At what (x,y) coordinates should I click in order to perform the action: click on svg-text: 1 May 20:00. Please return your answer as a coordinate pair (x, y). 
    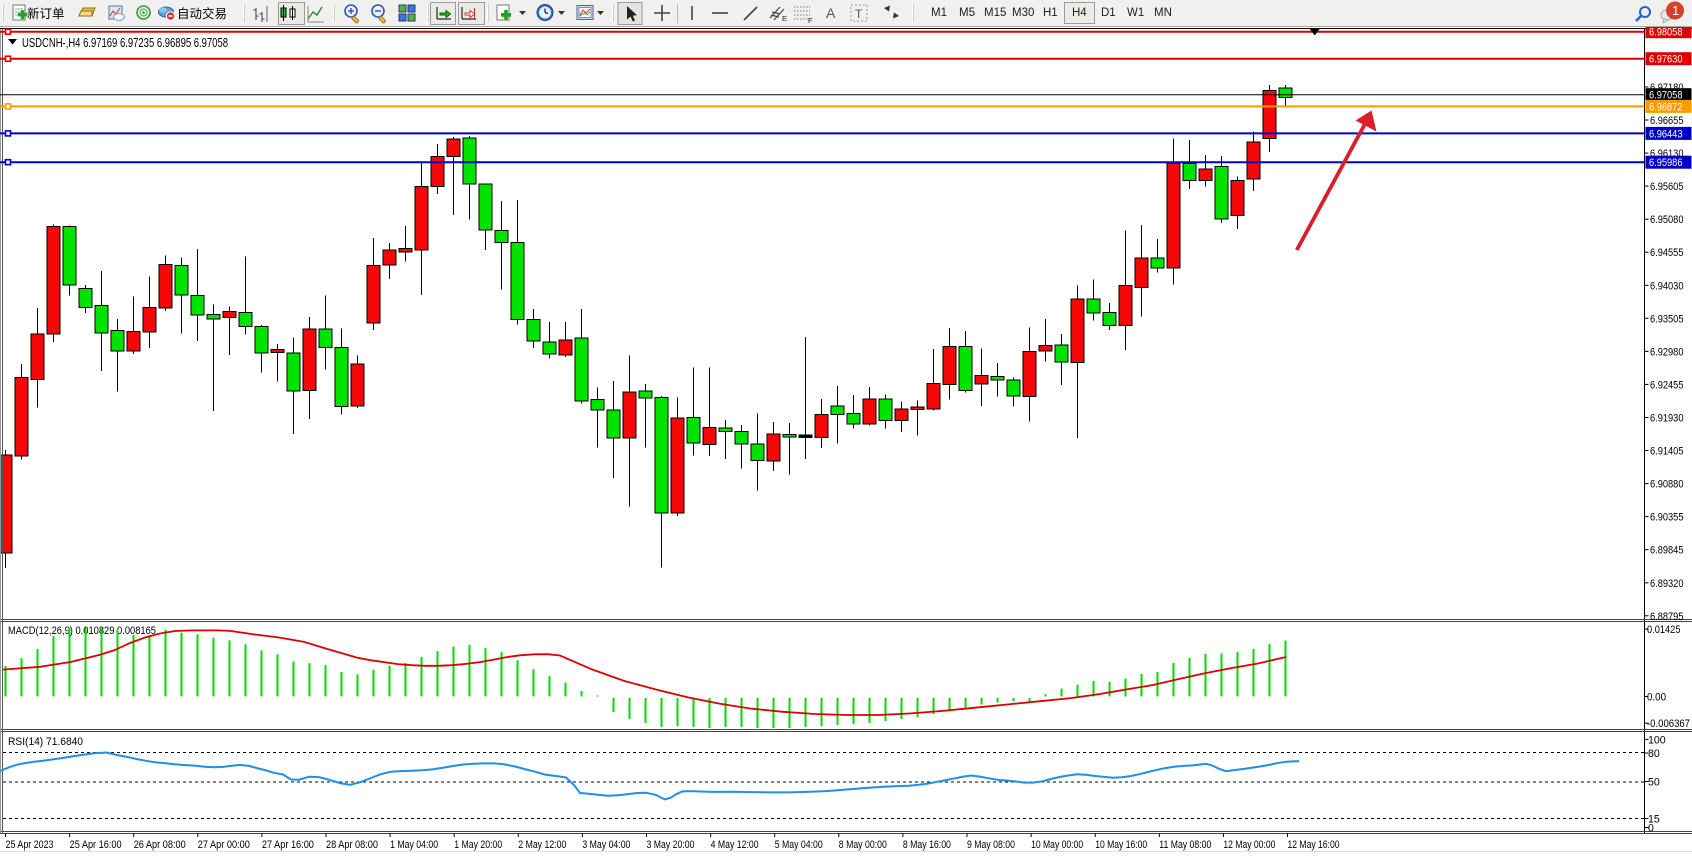
    Looking at the image, I should click on (478, 845).